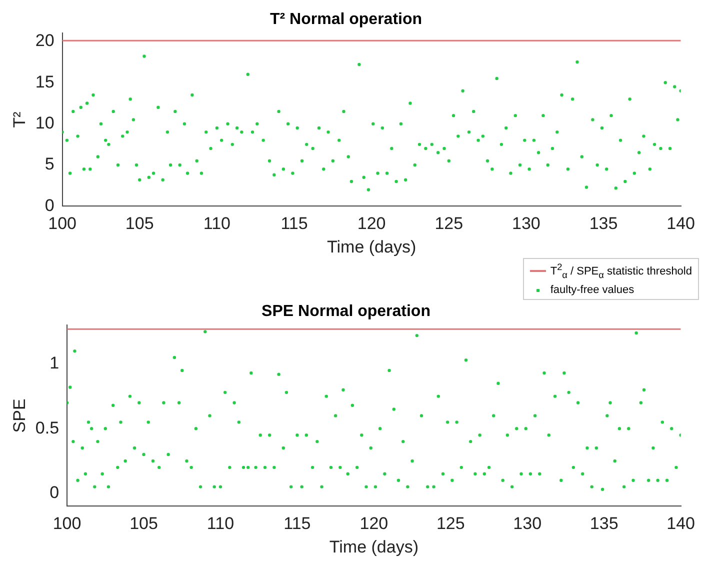  What do you see at coordinates (19, 119) in the screenshot?
I see `y-axis-title: T²` at bounding box center [19, 119].